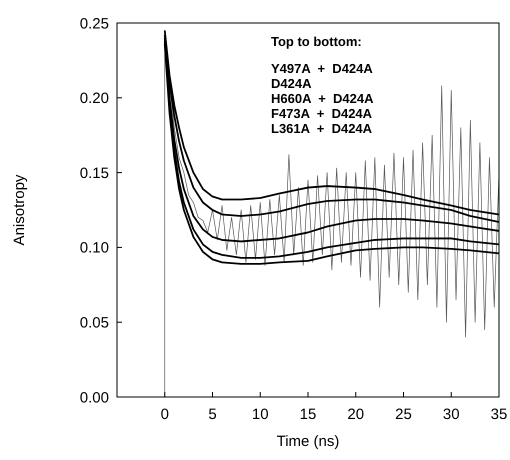 The image size is (510, 460). What do you see at coordinates (322, 98) in the screenshot?
I see `annotation: H660A + D424A` at bounding box center [322, 98].